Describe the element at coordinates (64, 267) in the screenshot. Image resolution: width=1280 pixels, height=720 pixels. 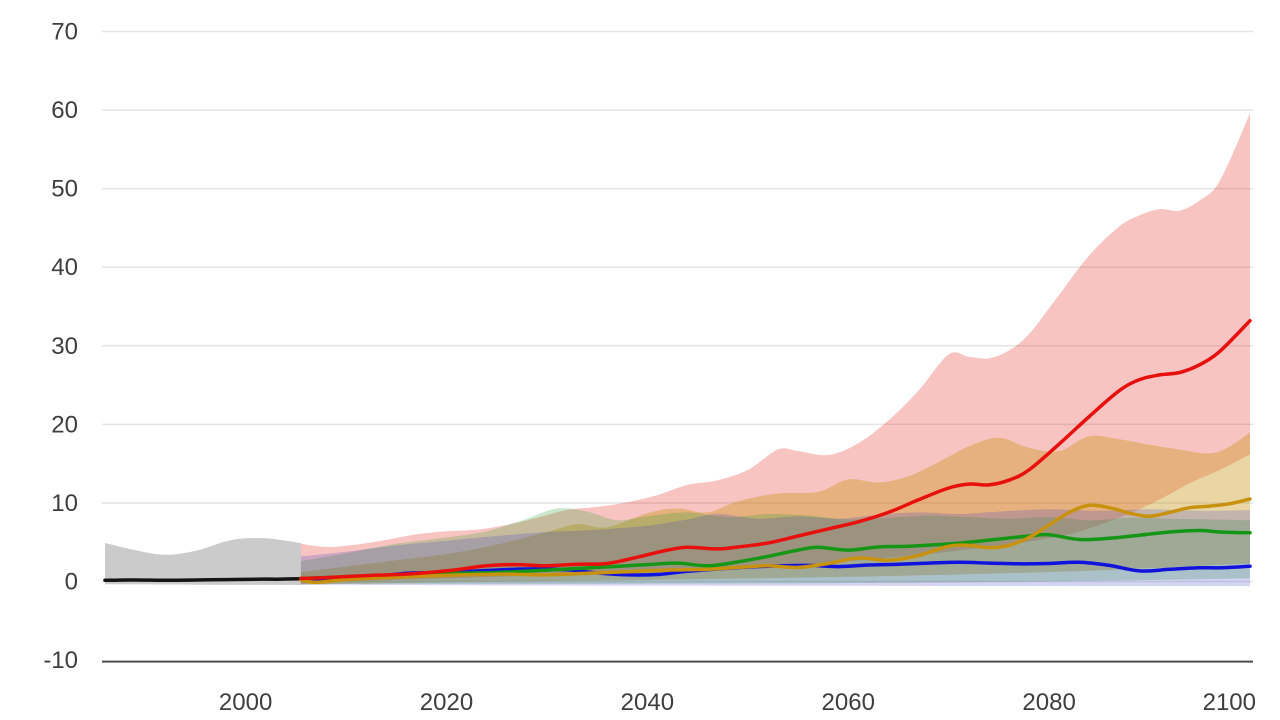
I see `y-tick-label-40: 40` at that location.